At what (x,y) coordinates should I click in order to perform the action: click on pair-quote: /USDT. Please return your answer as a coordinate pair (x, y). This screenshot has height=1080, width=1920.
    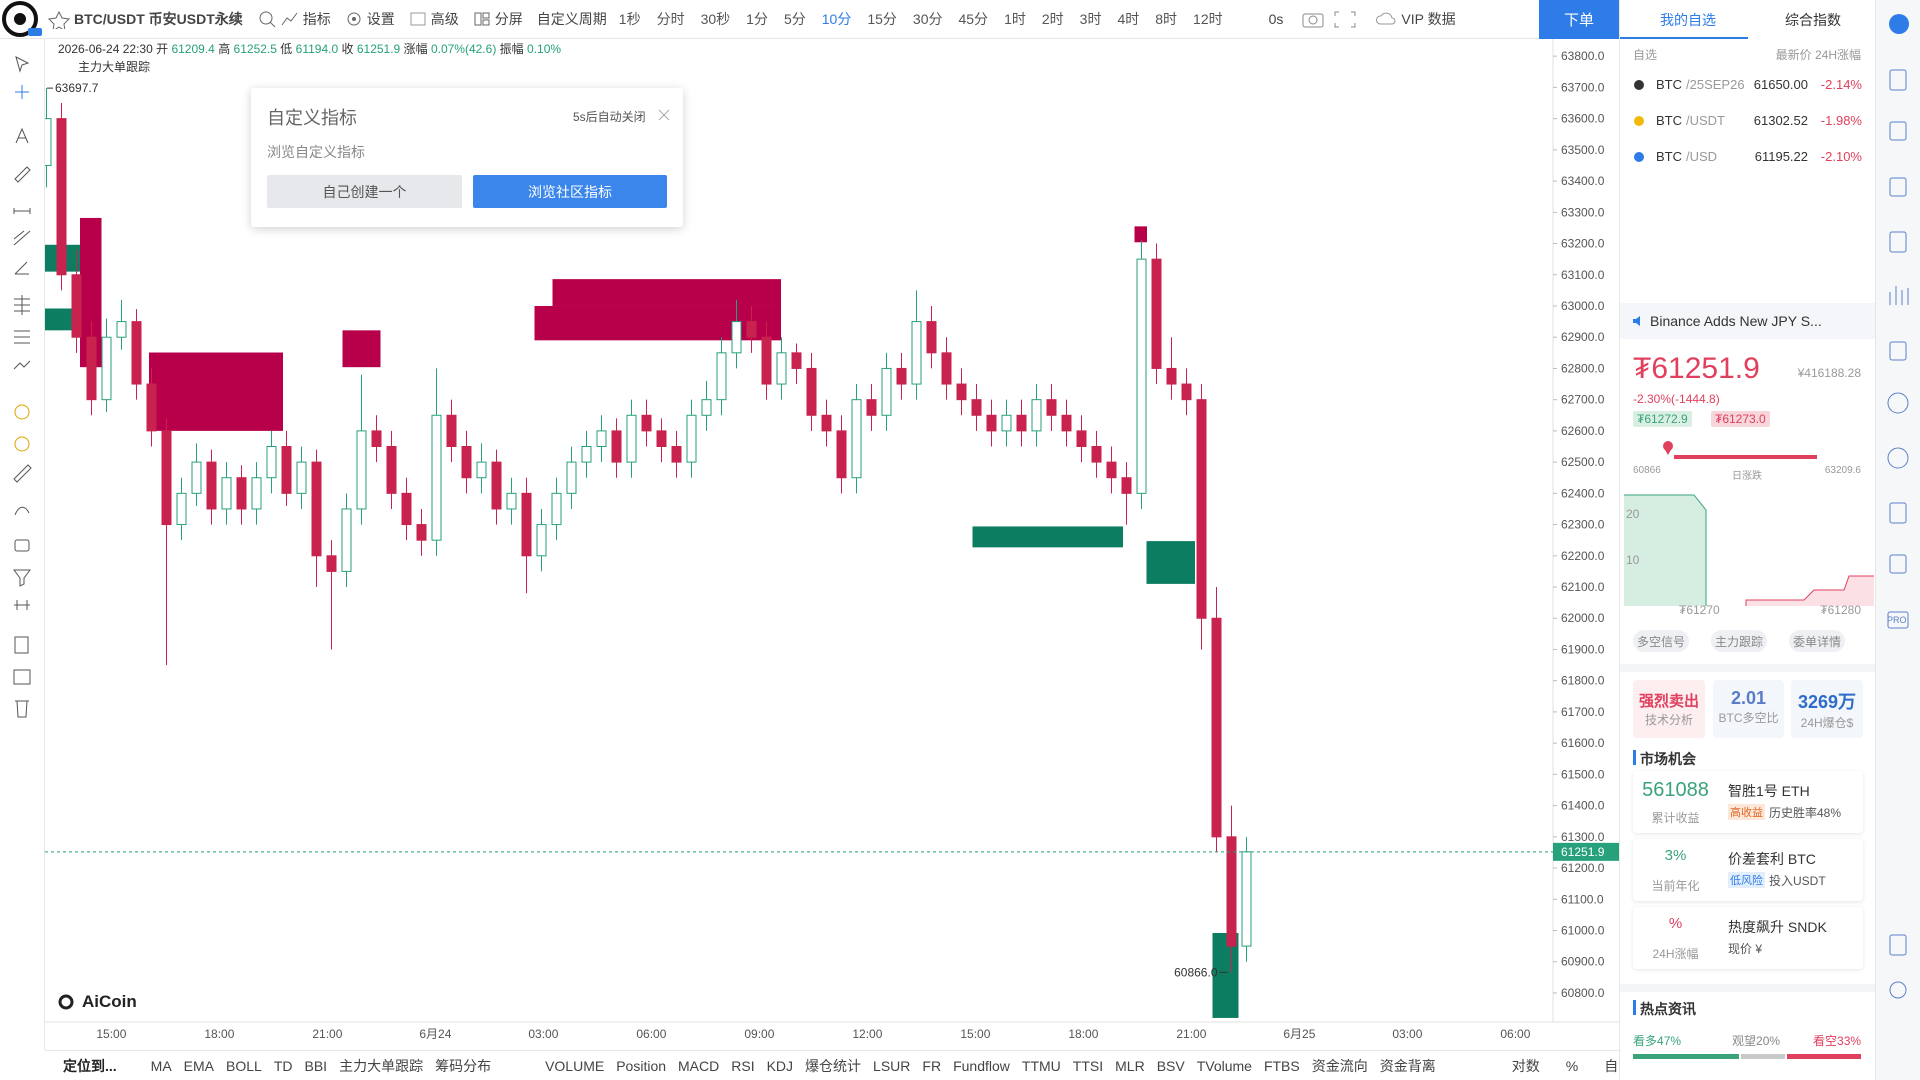
    Looking at the image, I should click on (1705, 120).